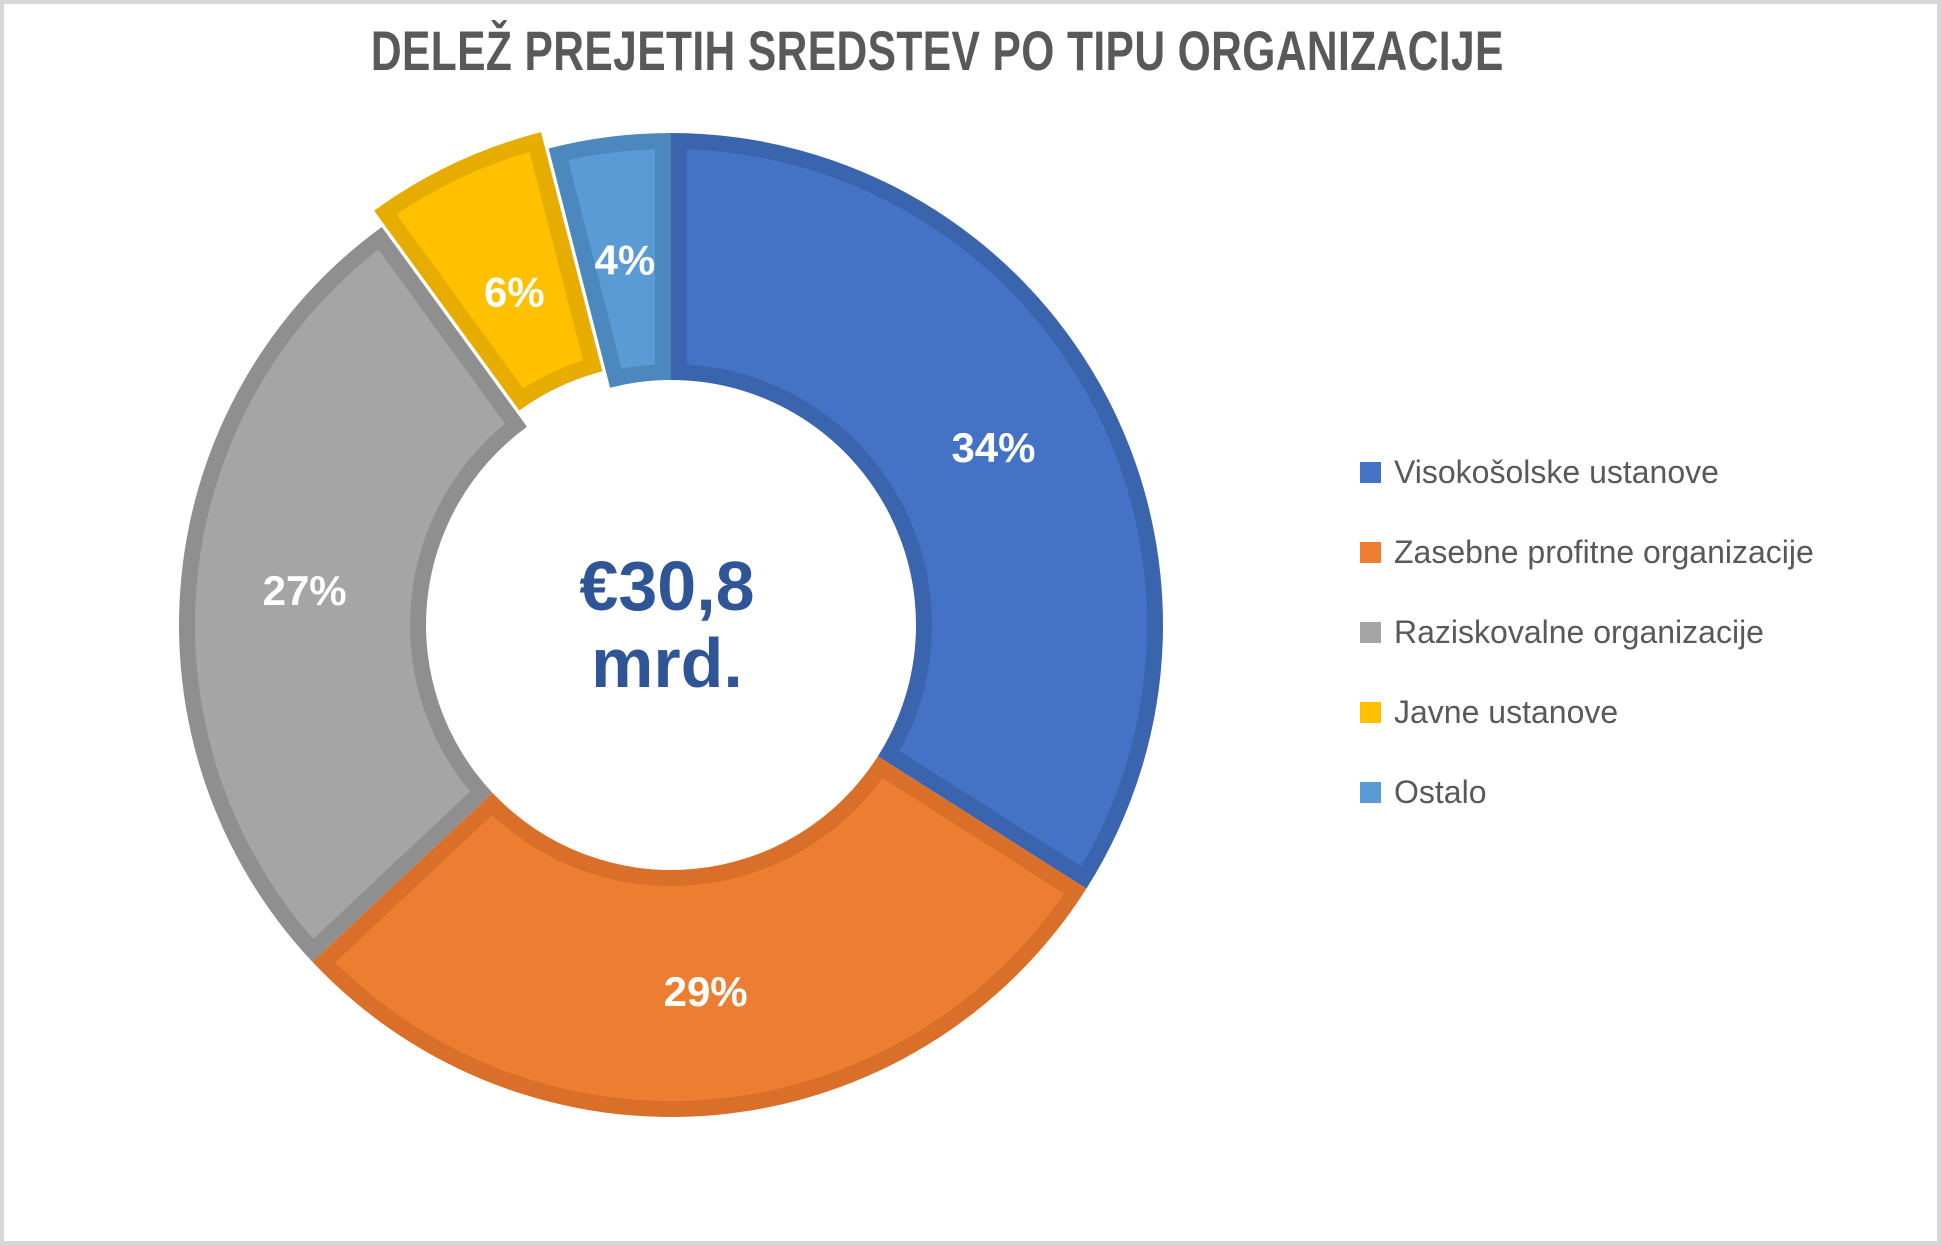  I want to click on legend-label: Raziskovalne organizacije, so click(1579, 631).